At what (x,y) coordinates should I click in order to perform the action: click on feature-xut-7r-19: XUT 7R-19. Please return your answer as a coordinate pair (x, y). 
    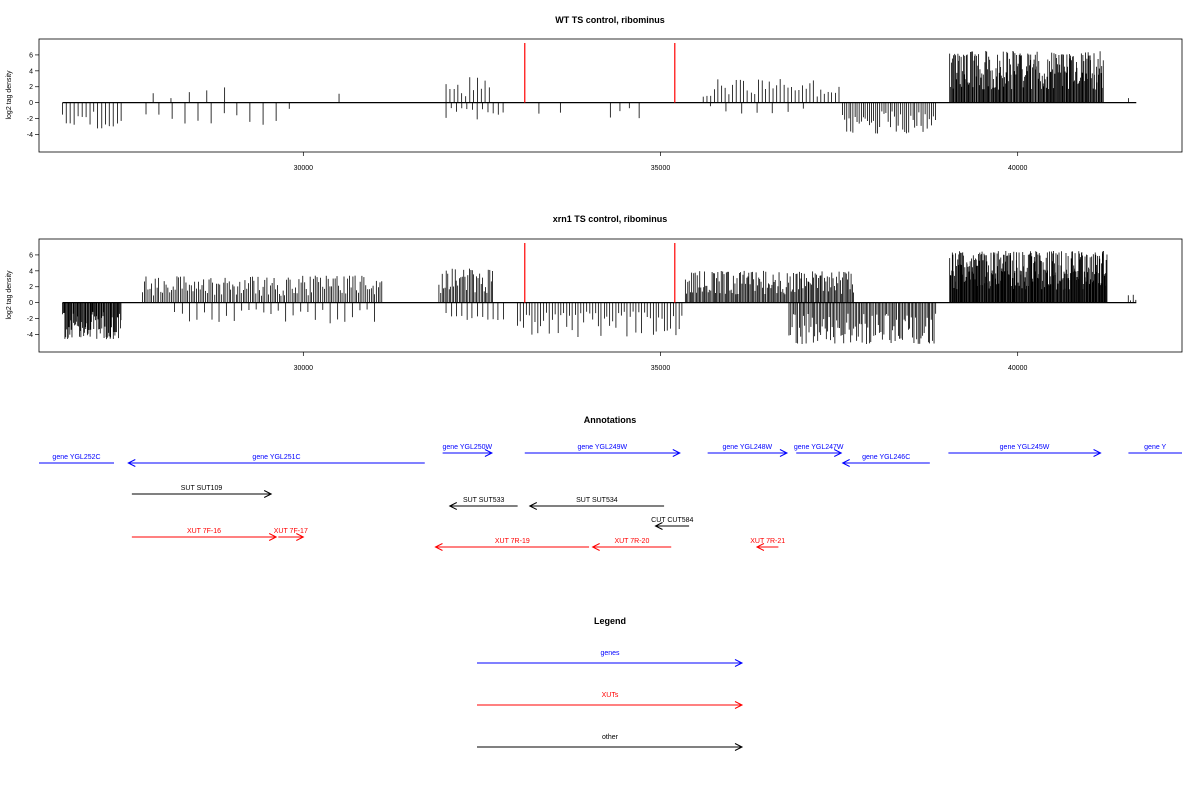
    Looking at the image, I should click on (512, 544).